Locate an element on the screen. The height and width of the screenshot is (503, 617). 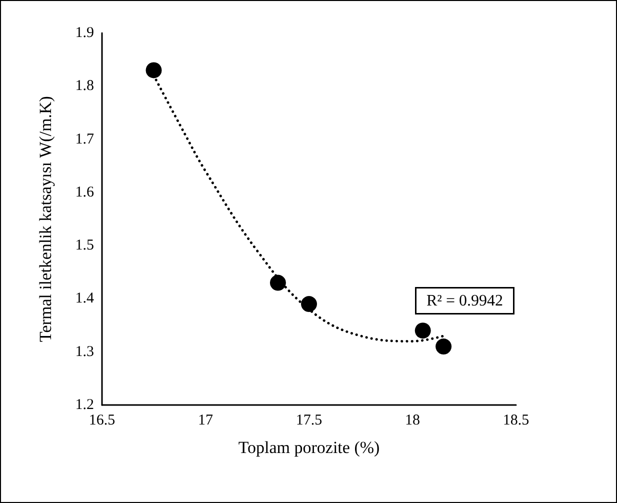
y-tick-label: 1.3 is located at coordinates (84, 352).